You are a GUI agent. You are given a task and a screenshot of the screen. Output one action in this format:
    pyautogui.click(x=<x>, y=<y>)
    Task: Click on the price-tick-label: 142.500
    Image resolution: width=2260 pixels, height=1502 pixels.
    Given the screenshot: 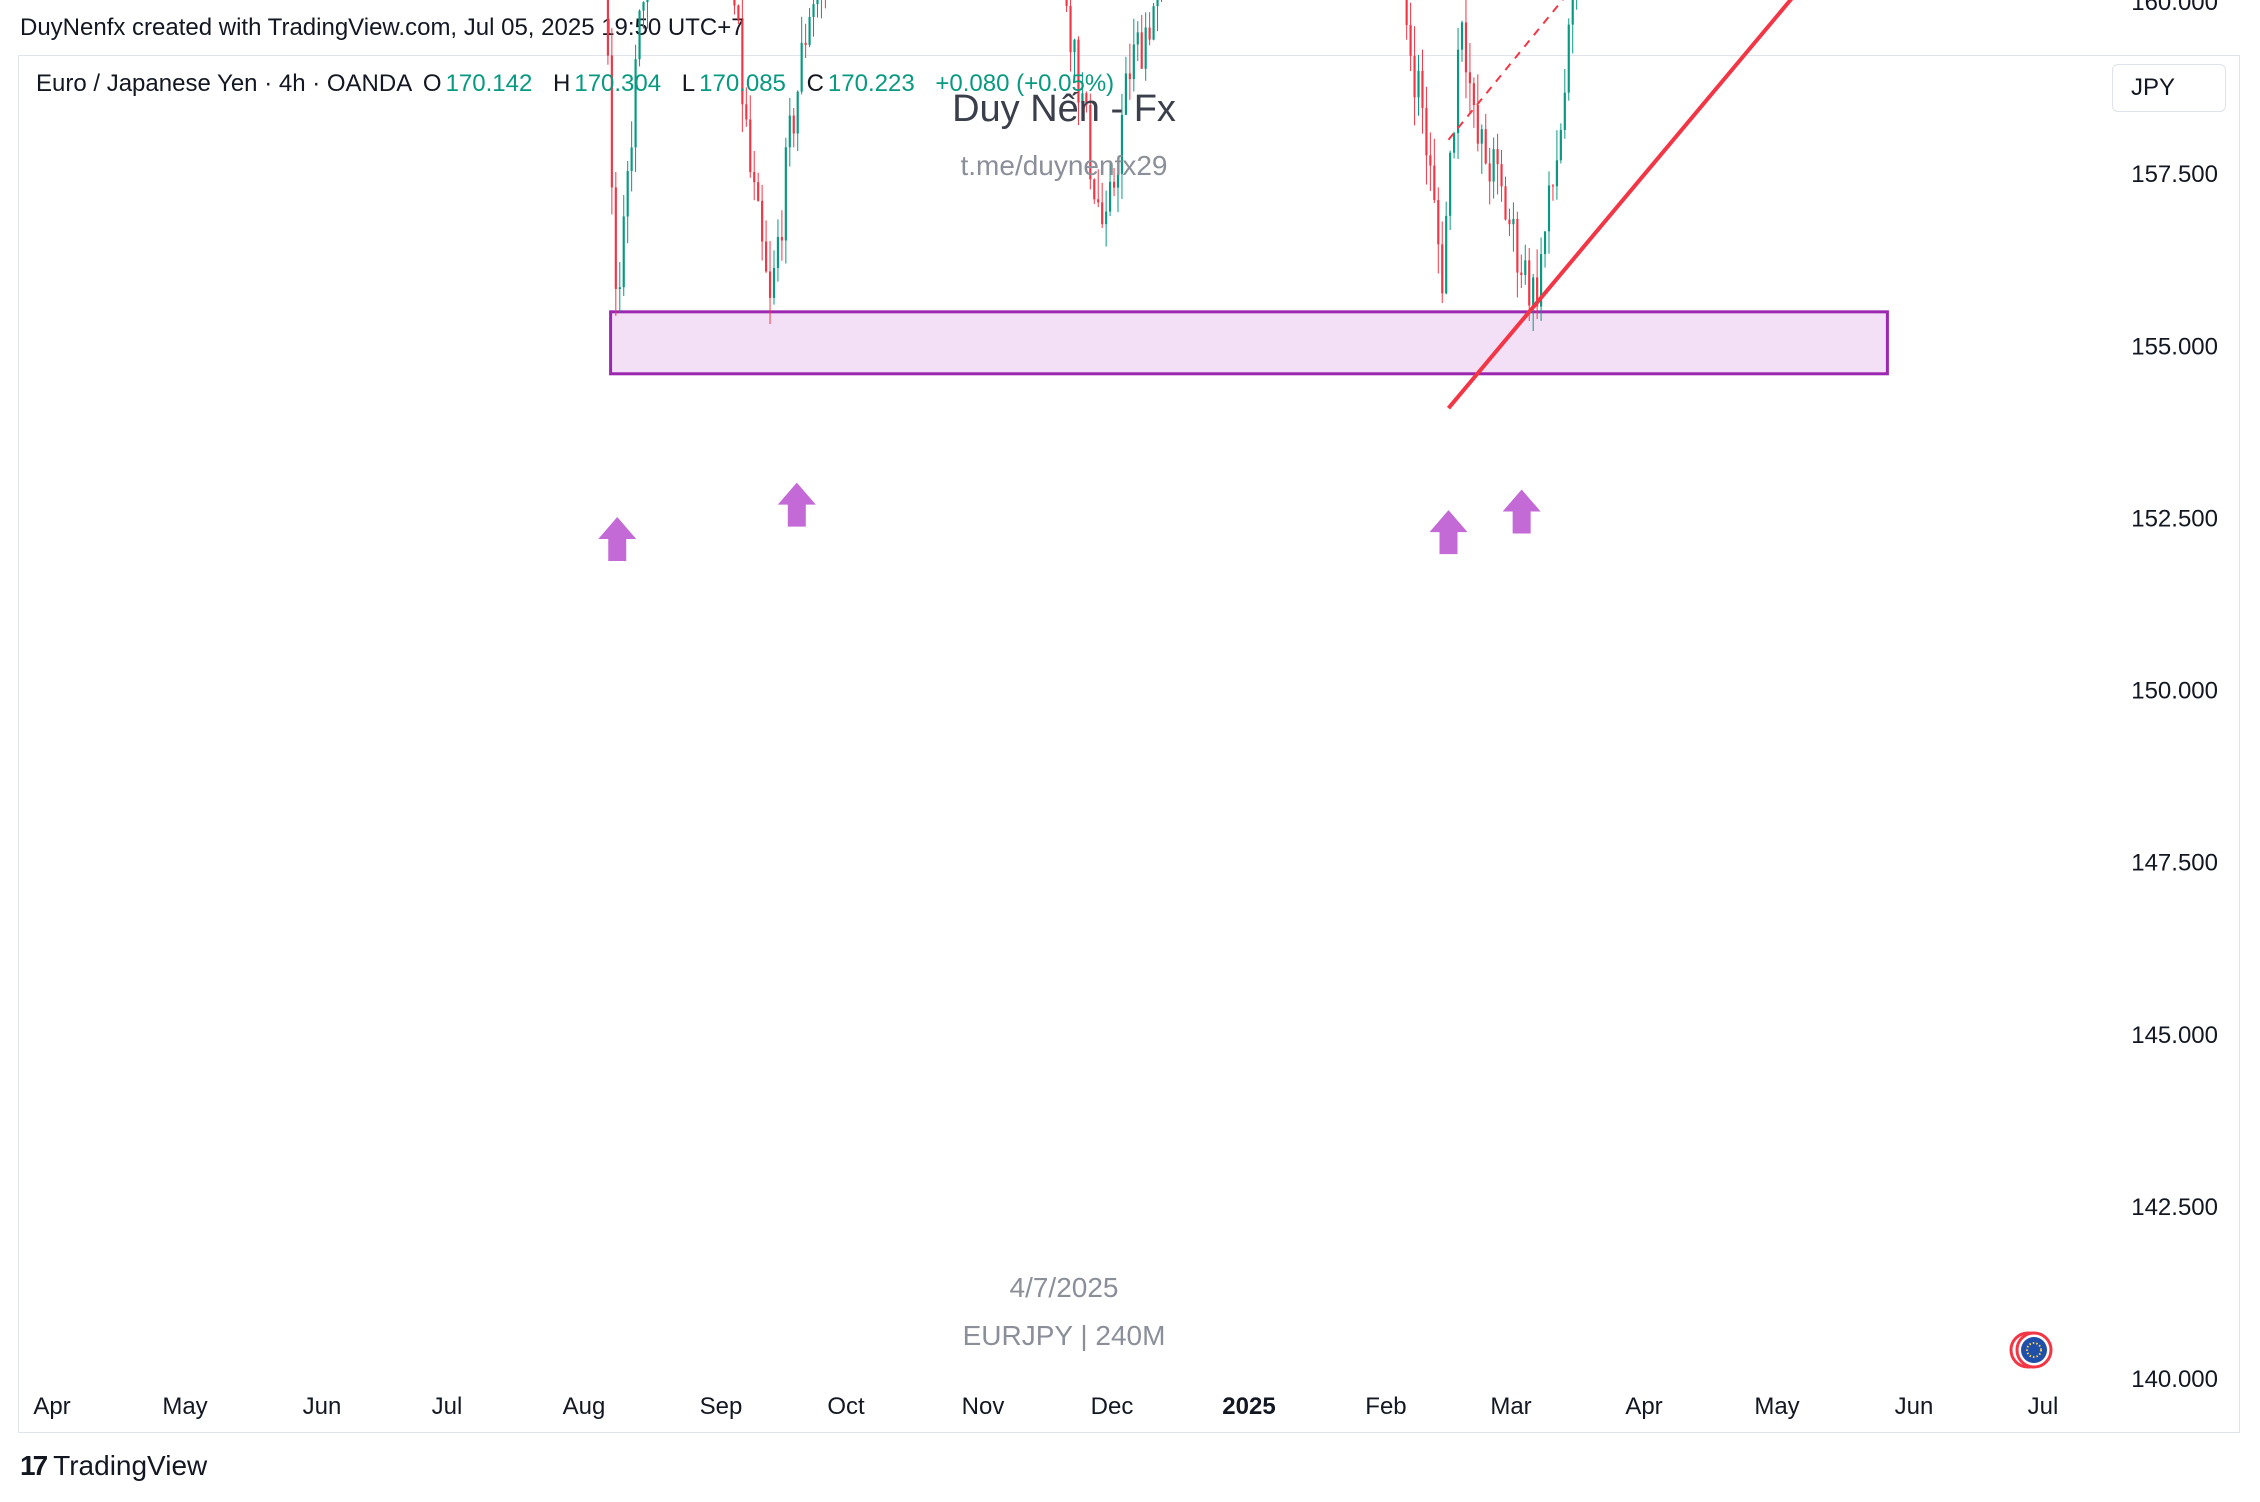 What is the action you would take?
    pyautogui.click(x=2174, y=1207)
    